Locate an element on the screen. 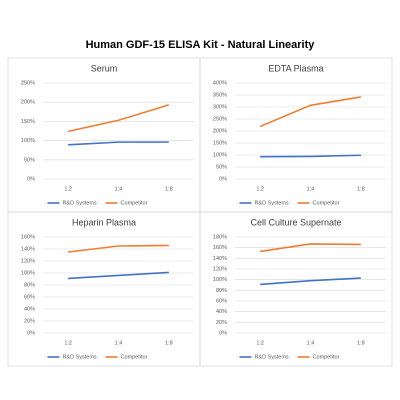 The height and width of the screenshot is (400, 400). y-tick-label: 300% is located at coordinates (220, 107).